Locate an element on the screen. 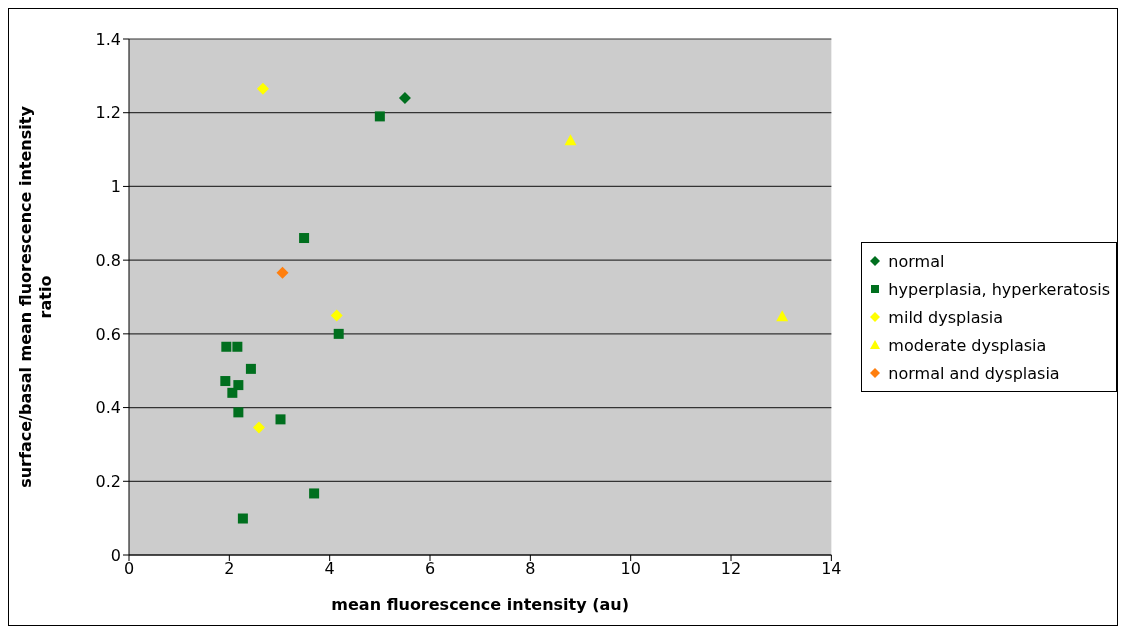 The width and height of the screenshot is (1128, 636). legend-label: normal and dysplasia is located at coordinates (974, 373).